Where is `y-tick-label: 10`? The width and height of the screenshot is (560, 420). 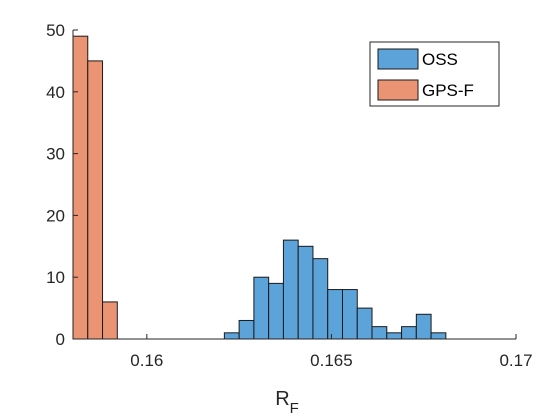
y-tick-label: 10 is located at coordinates (55, 277).